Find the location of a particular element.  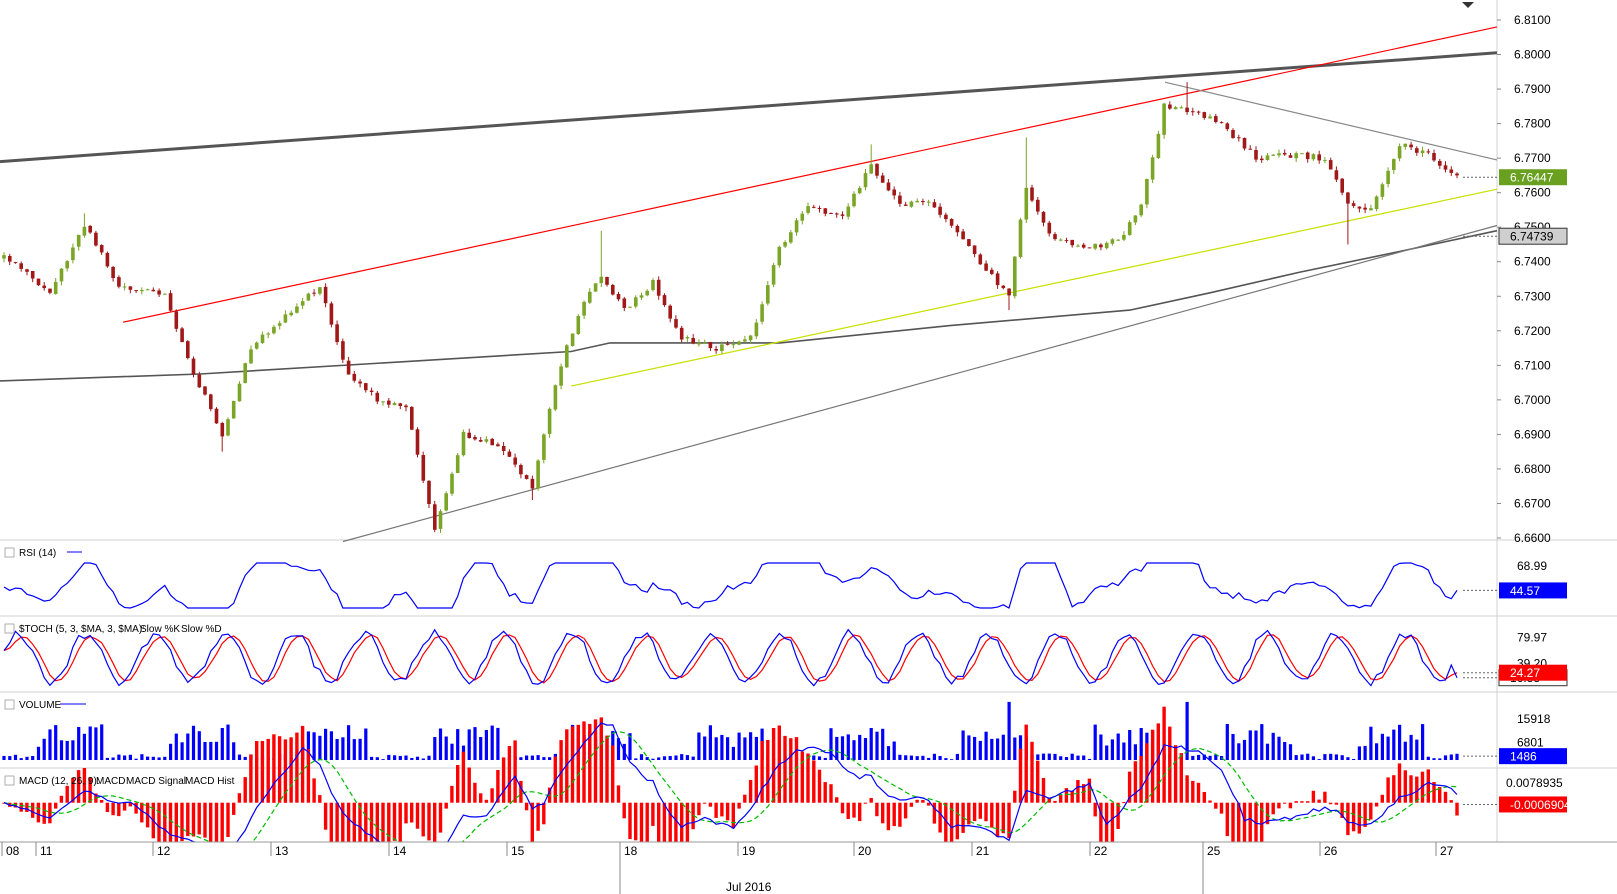

time-axis is located at coordinates (808, 868).